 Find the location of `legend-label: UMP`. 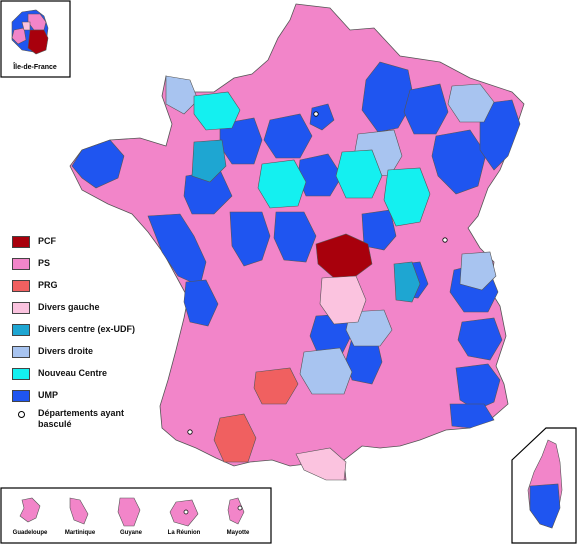

legend-label: UMP is located at coordinates (48, 395).